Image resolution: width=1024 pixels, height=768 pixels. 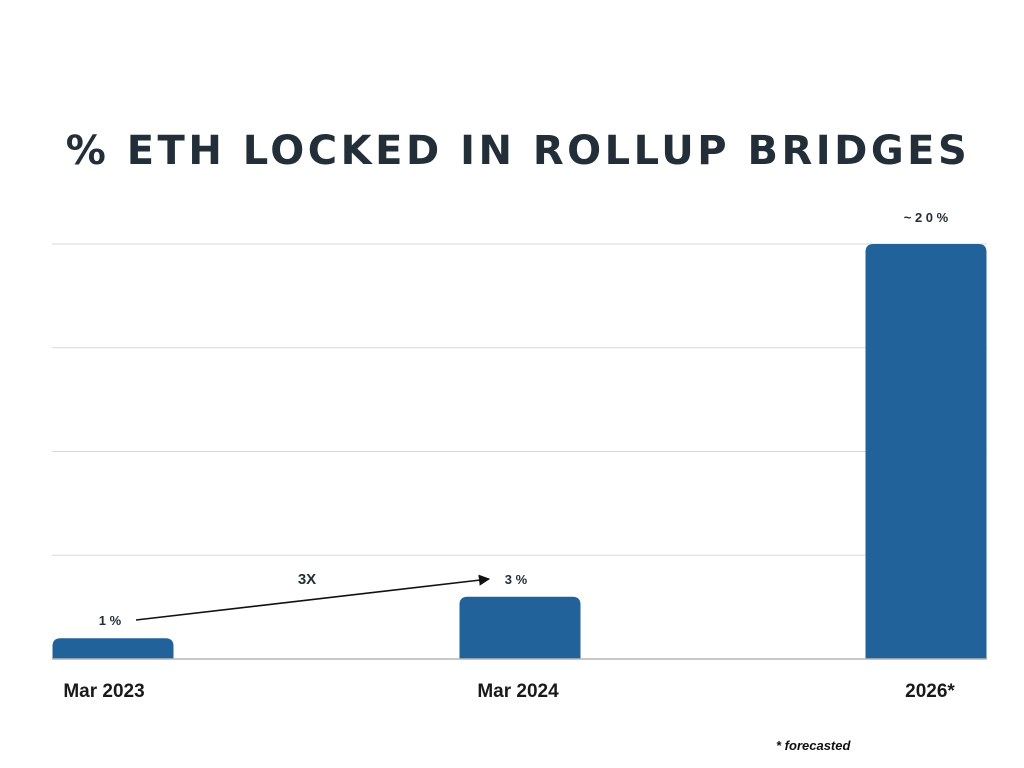 I want to click on data-label-1: 1 %, so click(x=110, y=620).